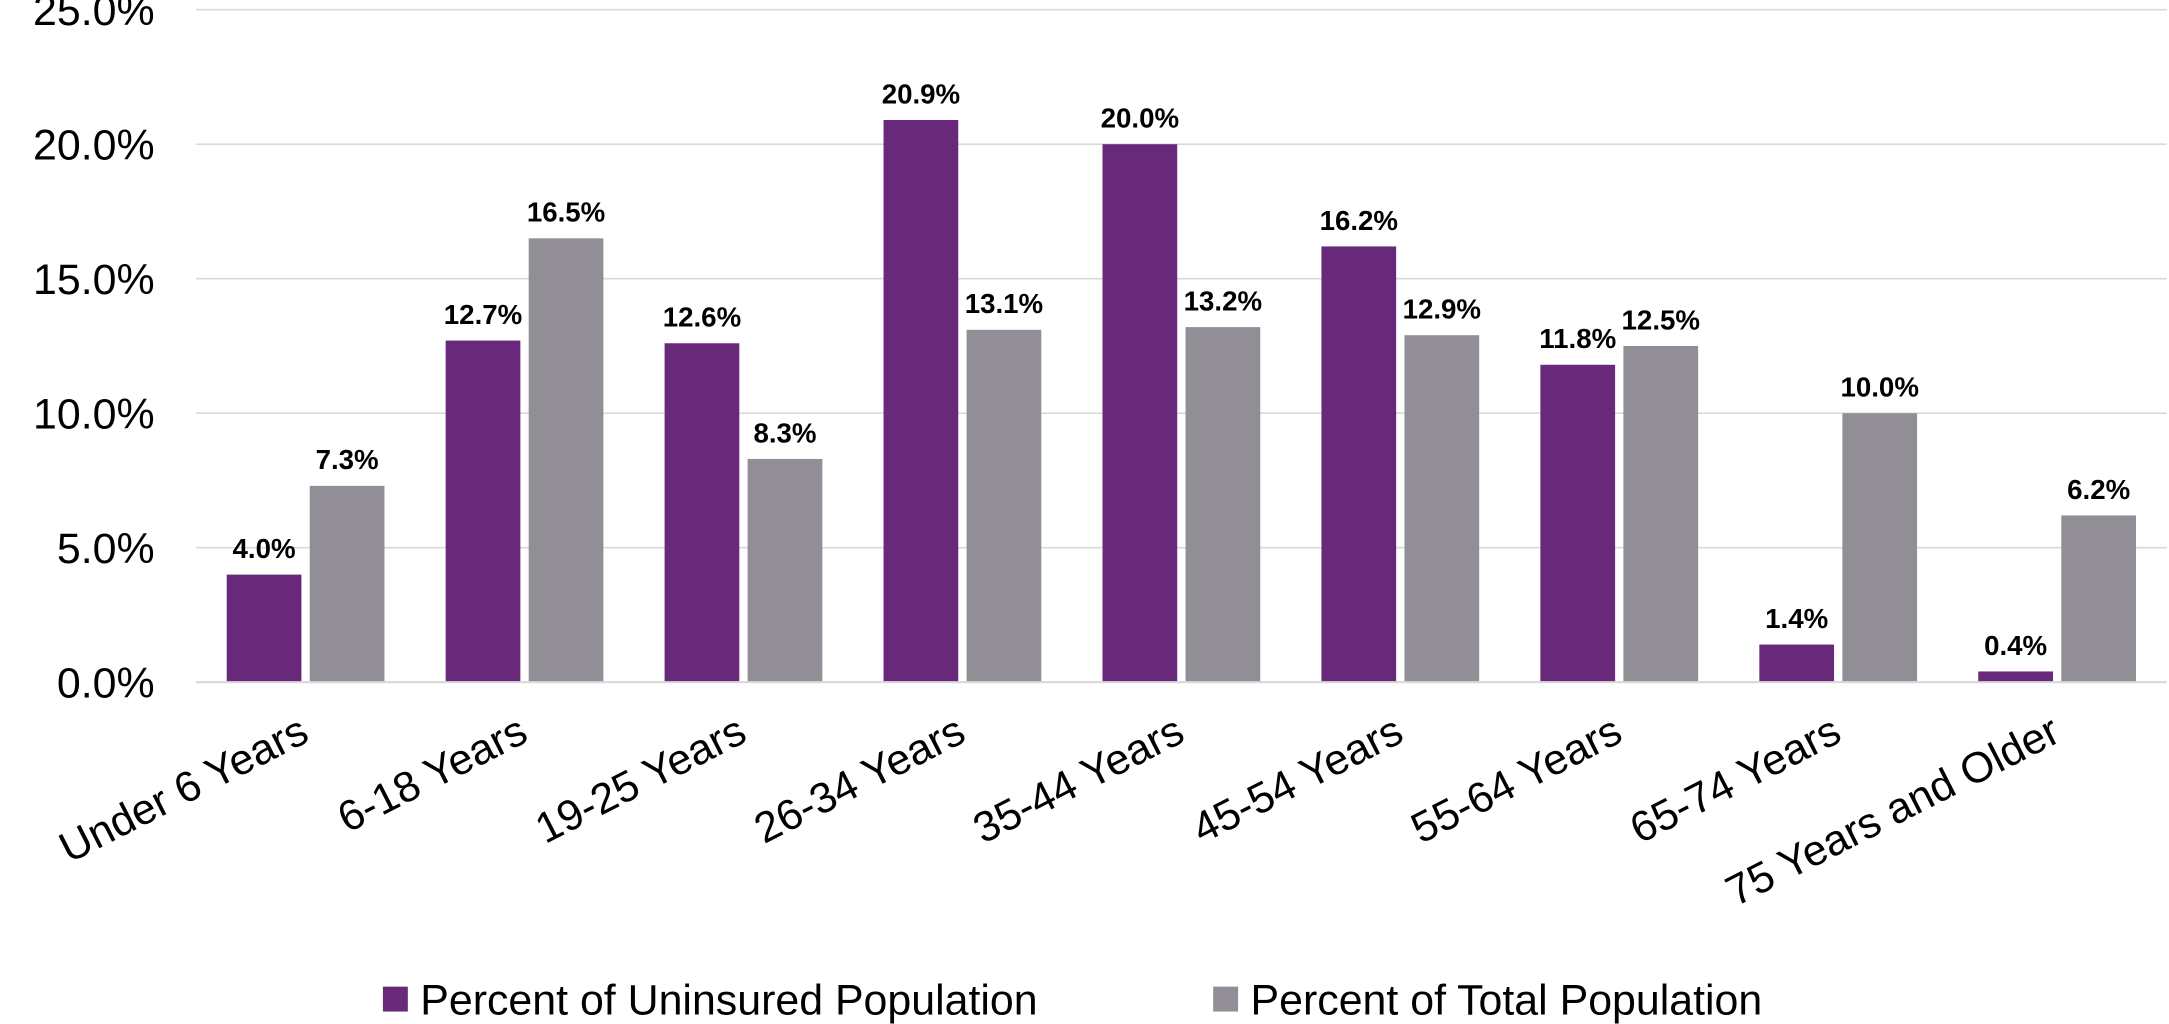 The image size is (2169, 1024). What do you see at coordinates (921, 93) in the screenshot?
I see `data-label: 20.9%` at bounding box center [921, 93].